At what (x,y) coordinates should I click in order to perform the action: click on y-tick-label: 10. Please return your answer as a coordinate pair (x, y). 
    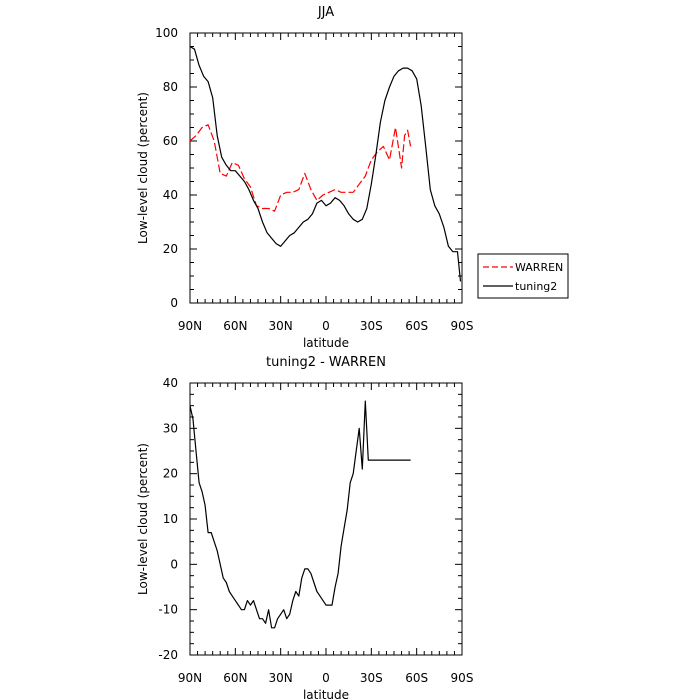
    Looking at the image, I should click on (170, 519).